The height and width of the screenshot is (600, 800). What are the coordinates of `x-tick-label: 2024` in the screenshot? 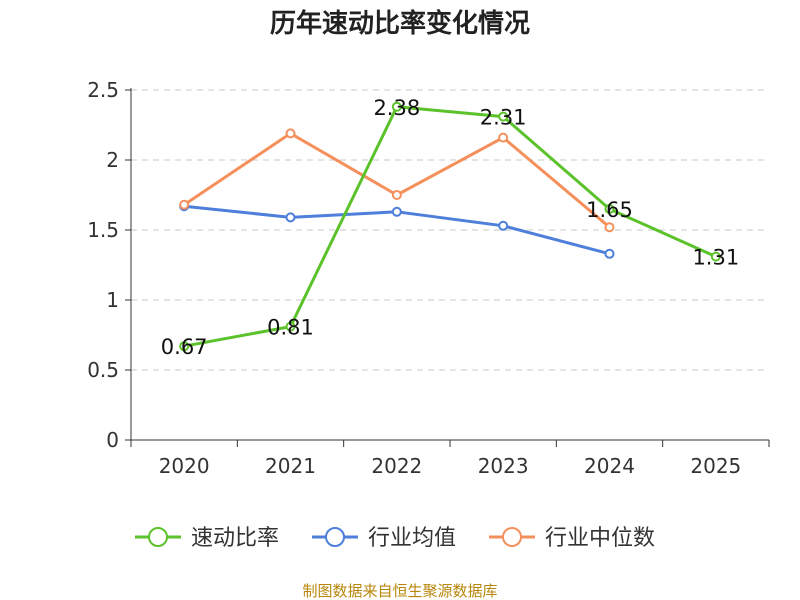 It's located at (609, 466).